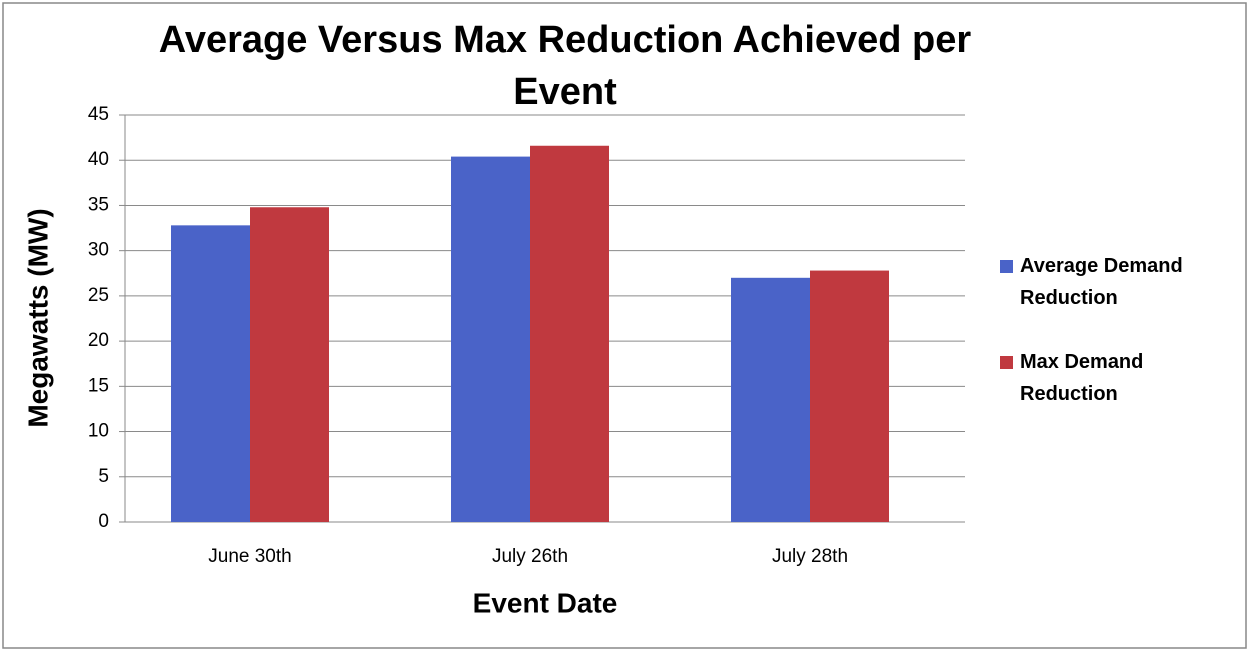 This screenshot has height=652, width=1250. I want to click on y-tick-label: 45, so click(98, 114).